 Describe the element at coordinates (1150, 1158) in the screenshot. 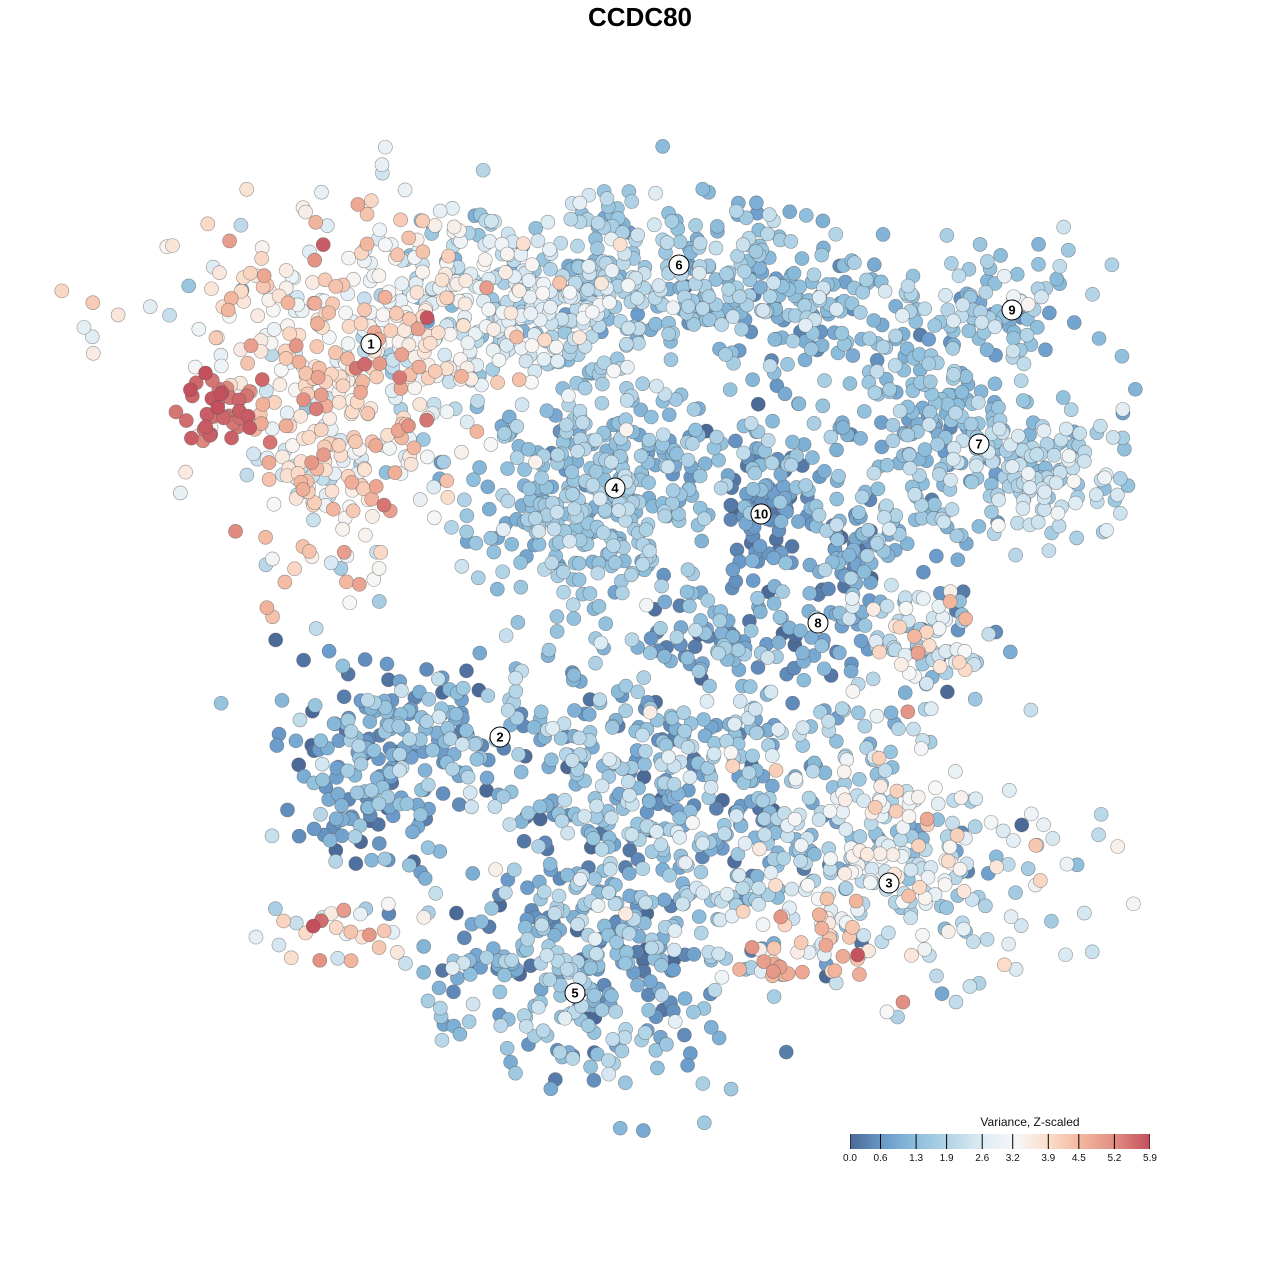

I see `color-bar-tick-label: 5.9` at that location.